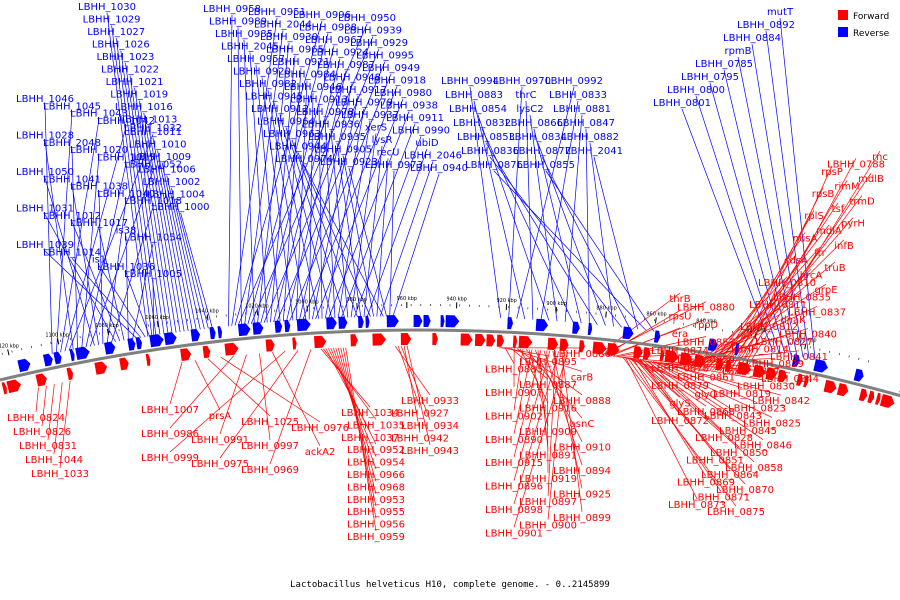  What do you see at coordinates (270, 470) in the screenshot?
I see `gene-label: LBHH_0969` at bounding box center [270, 470].